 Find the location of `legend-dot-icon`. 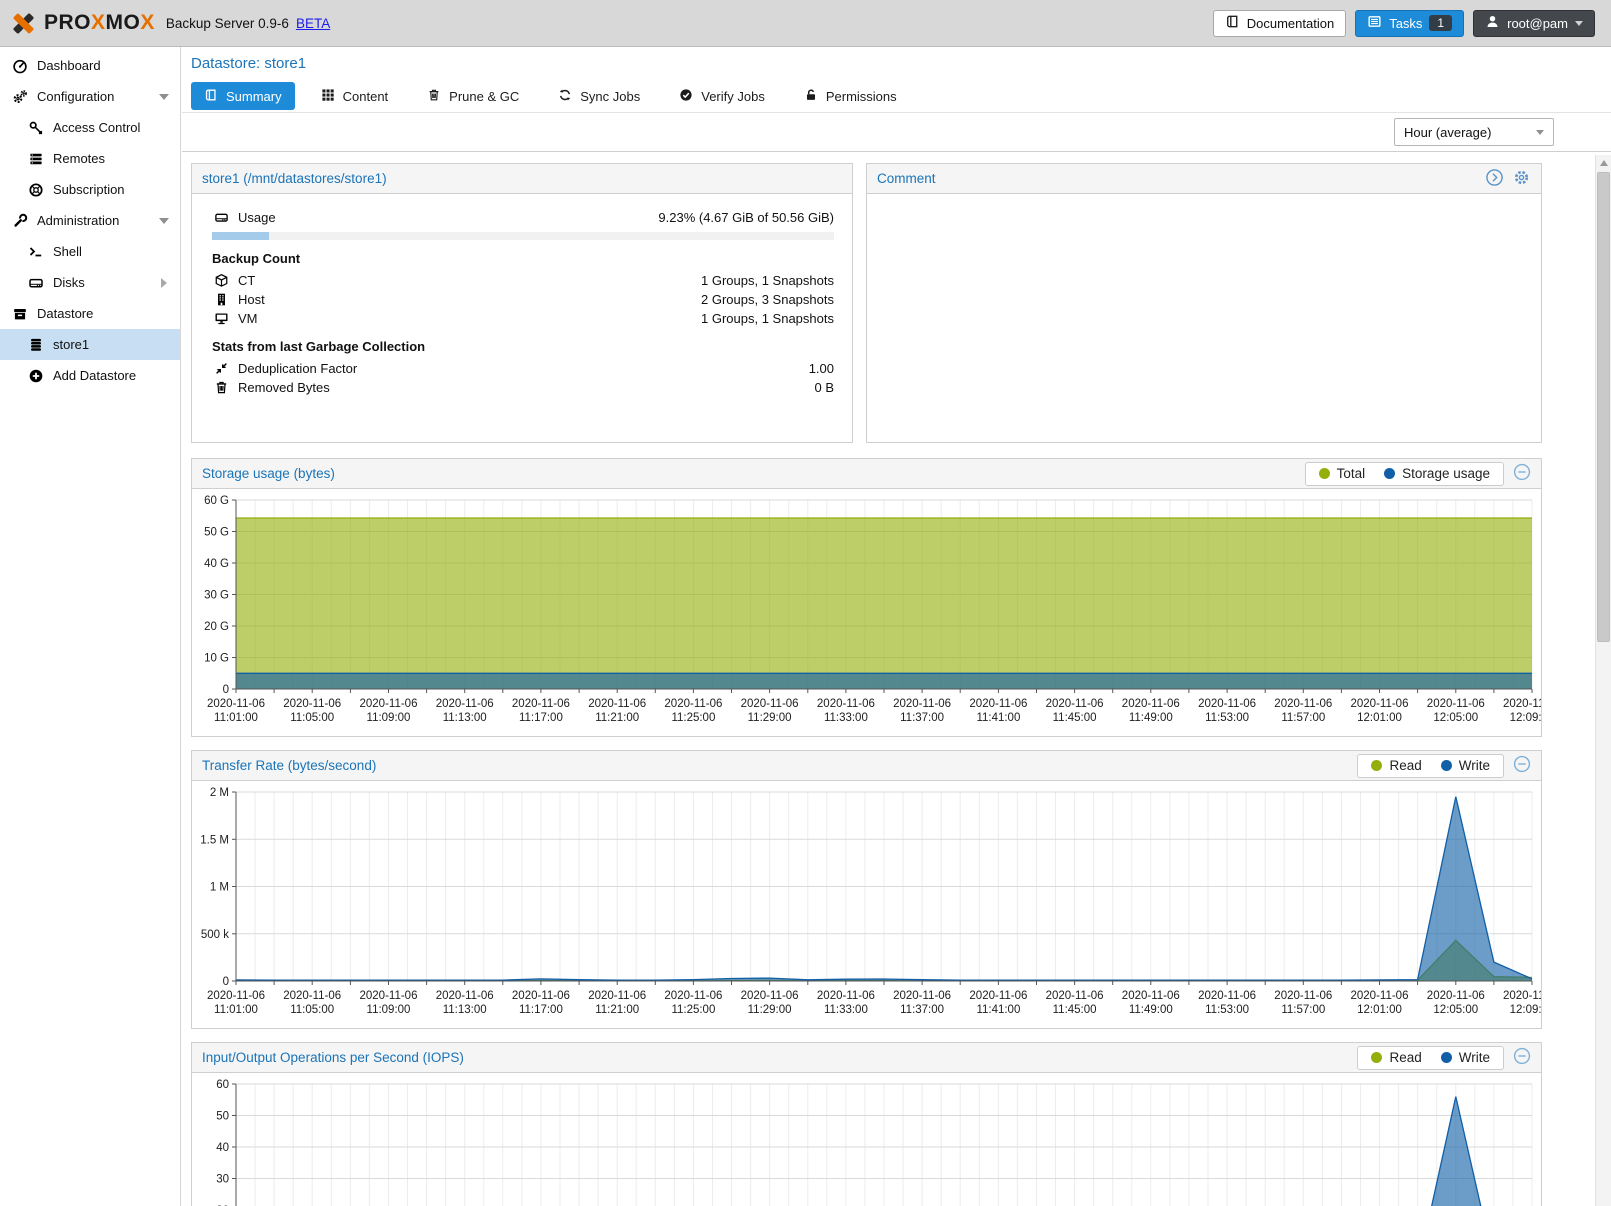

legend-dot-icon is located at coordinates (1446, 765).